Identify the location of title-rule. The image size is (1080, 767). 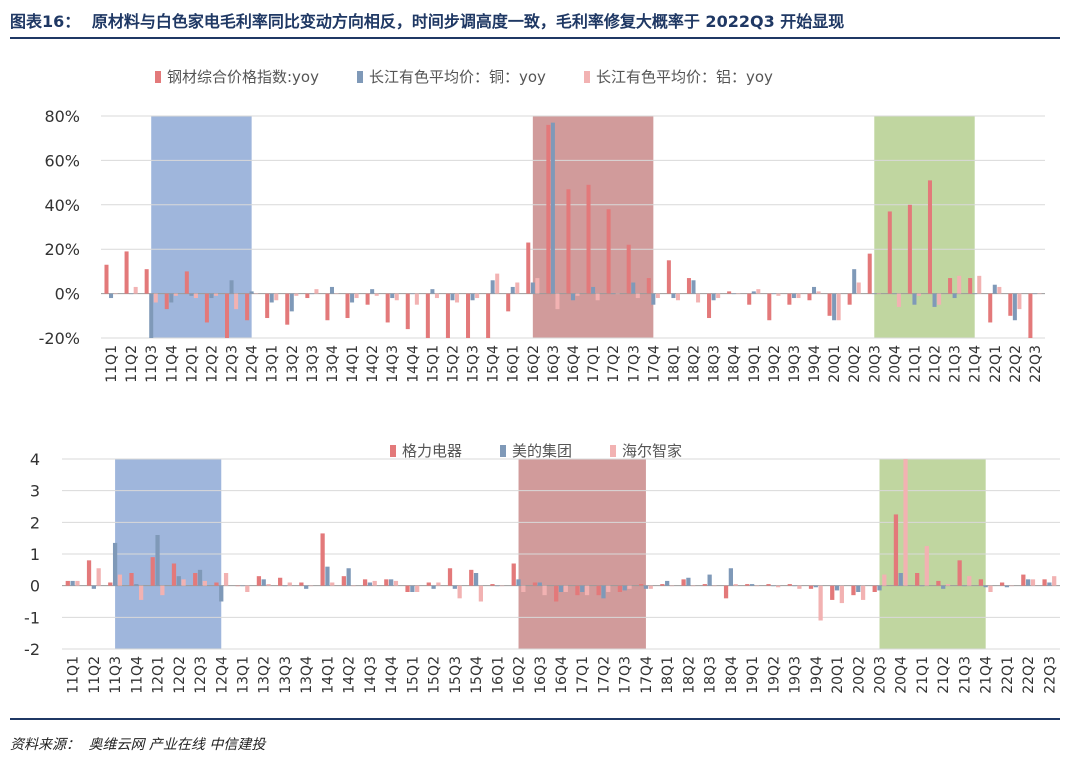
(535, 38).